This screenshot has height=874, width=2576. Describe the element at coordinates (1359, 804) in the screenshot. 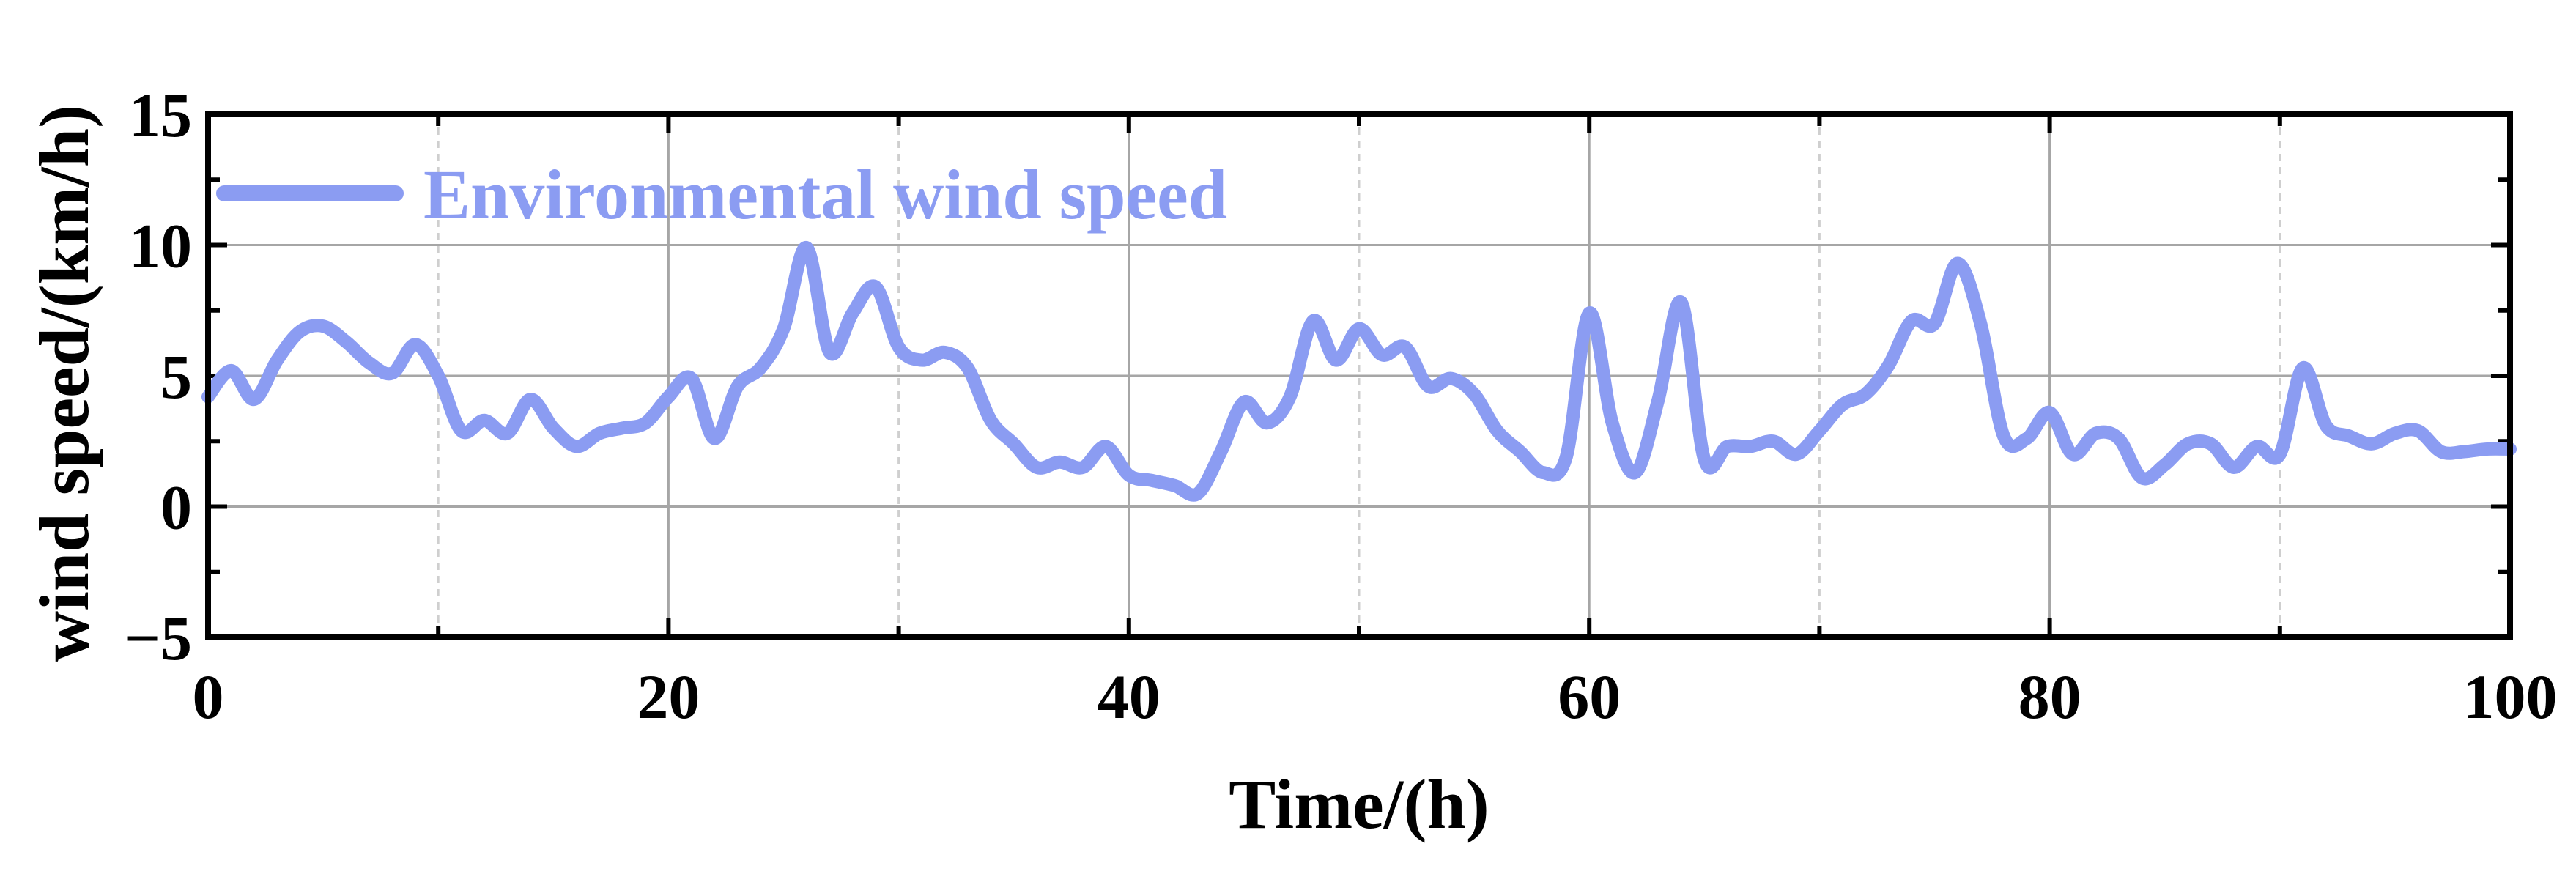

I see `x-axis-title: Time/(h)` at that location.